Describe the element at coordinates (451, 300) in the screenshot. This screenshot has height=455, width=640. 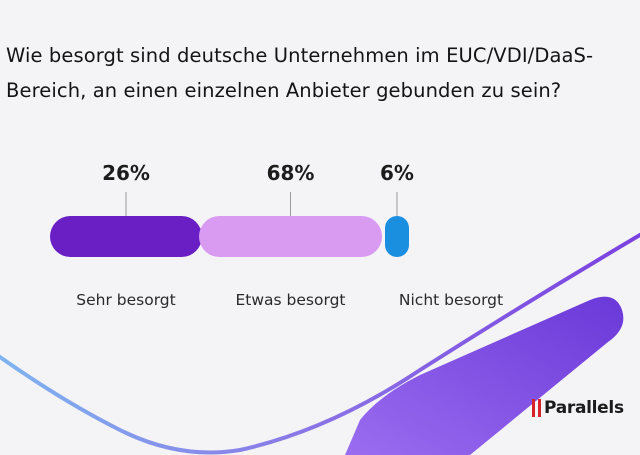
I see `category-label-nicht-besorgt: Nicht besorgt` at that location.